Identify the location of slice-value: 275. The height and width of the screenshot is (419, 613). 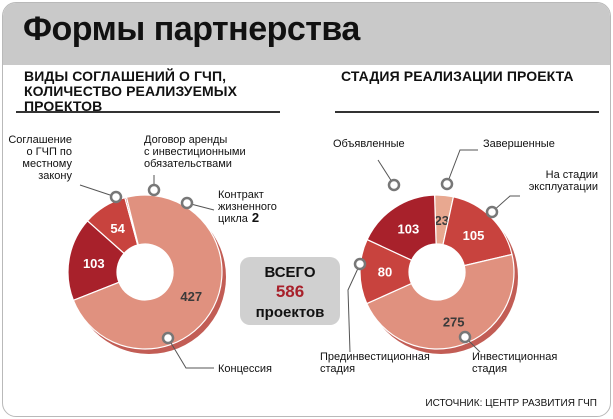
(454, 321).